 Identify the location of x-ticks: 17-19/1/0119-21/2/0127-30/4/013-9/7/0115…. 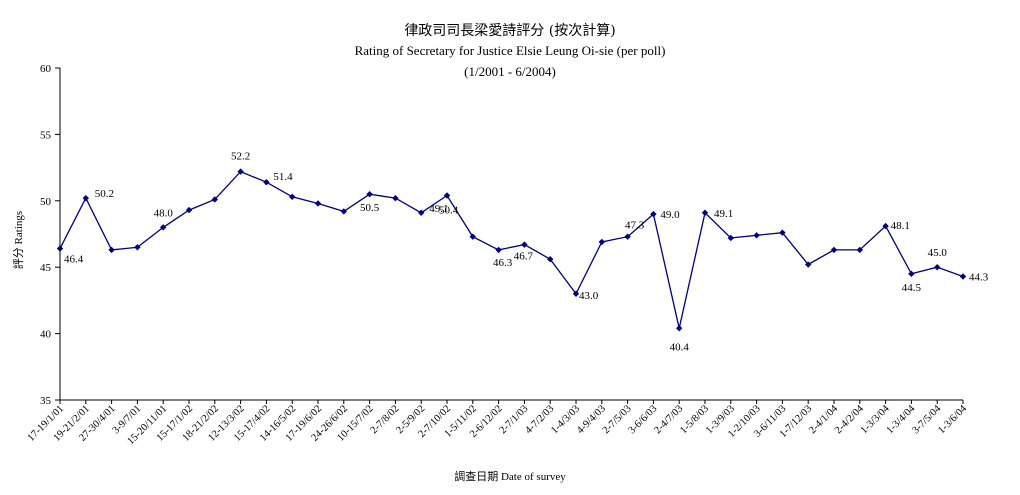
(498, 423).